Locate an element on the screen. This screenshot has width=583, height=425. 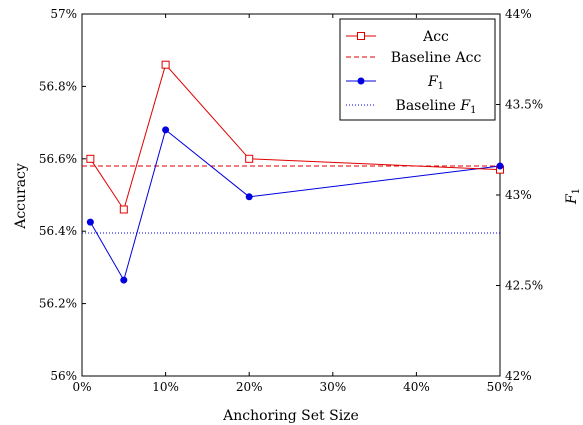
legend-acc-label: Acc is located at coordinates (435, 37).